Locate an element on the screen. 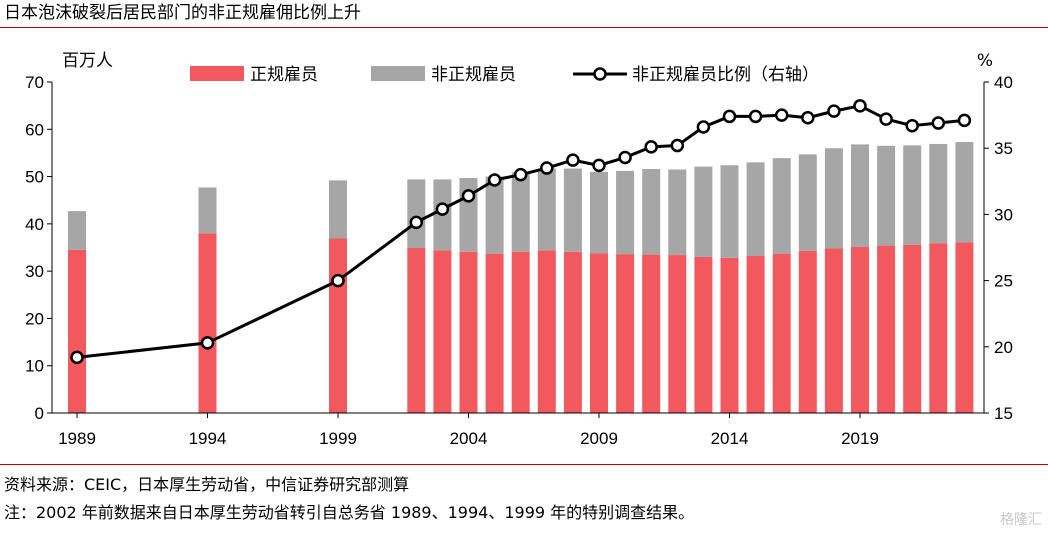 The height and width of the screenshot is (533, 1048). right-tick-label: 30 is located at coordinates (1003, 214).